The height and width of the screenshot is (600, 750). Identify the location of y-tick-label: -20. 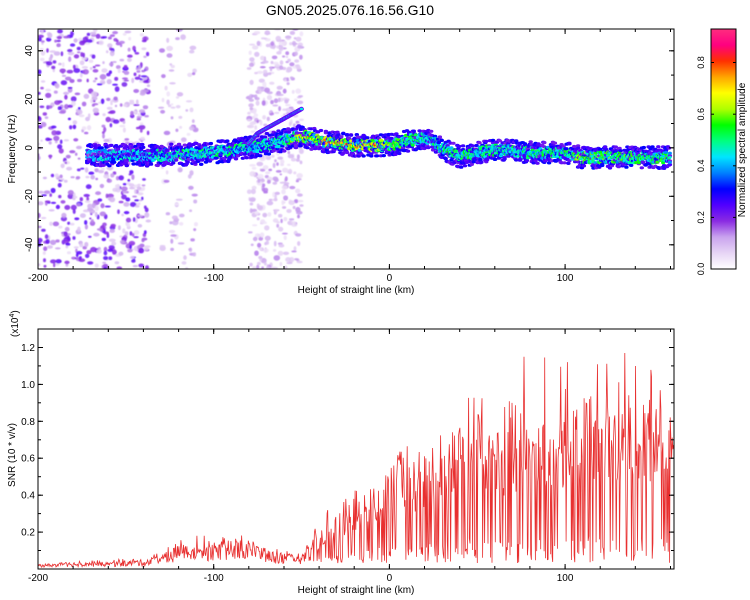
(29, 196).